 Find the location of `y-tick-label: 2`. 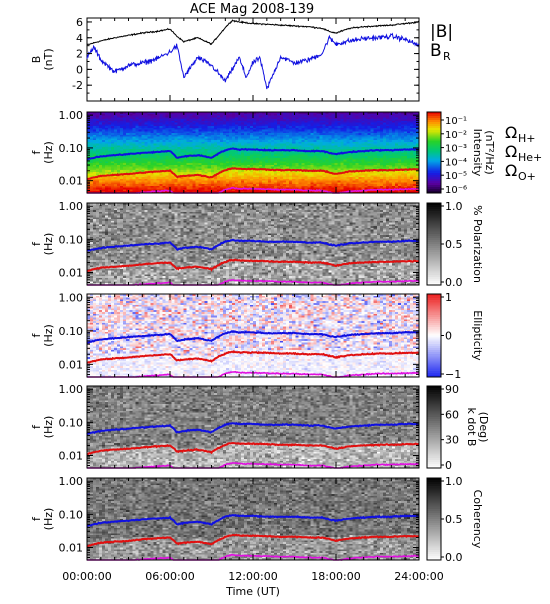

y-tick-label: 2 is located at coordinates (79, 54).